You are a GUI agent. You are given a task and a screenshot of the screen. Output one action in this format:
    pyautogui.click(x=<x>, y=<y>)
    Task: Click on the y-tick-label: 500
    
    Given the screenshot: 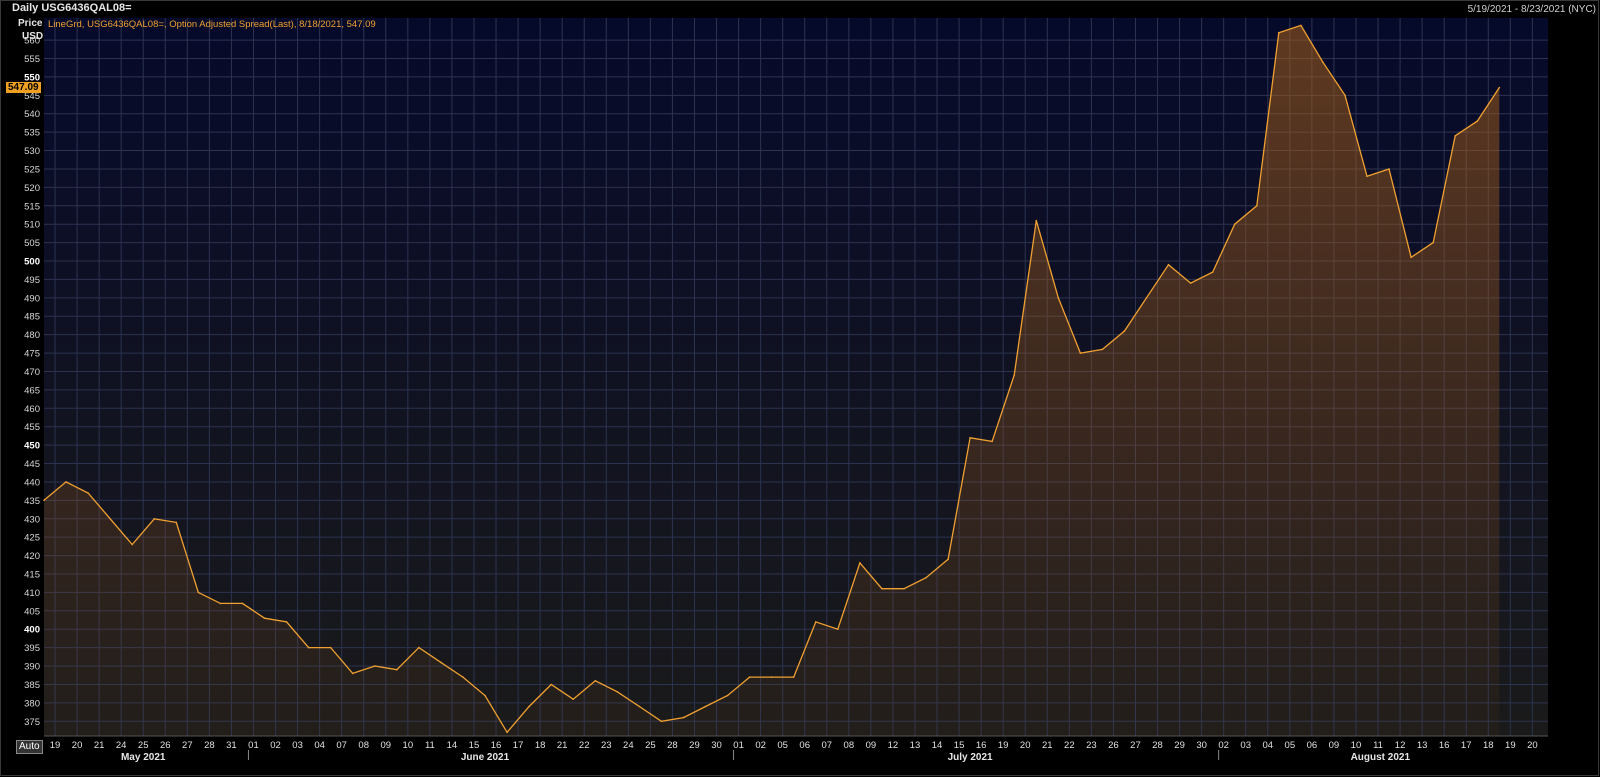 What is the action you would take?
    pyautogui.click(x=32, y=262)
    